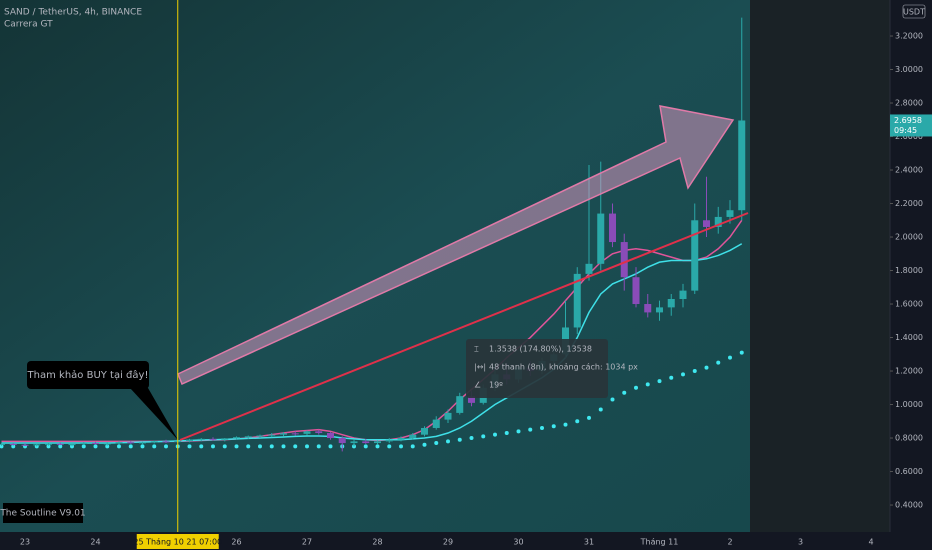  I want to click on y-tick-label: 2.4000, so click(909, 170).